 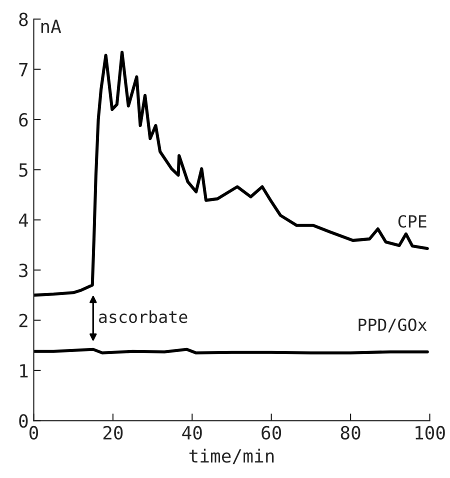 I want to click on x-axis-title: time/min, so click(x=231, y=456).